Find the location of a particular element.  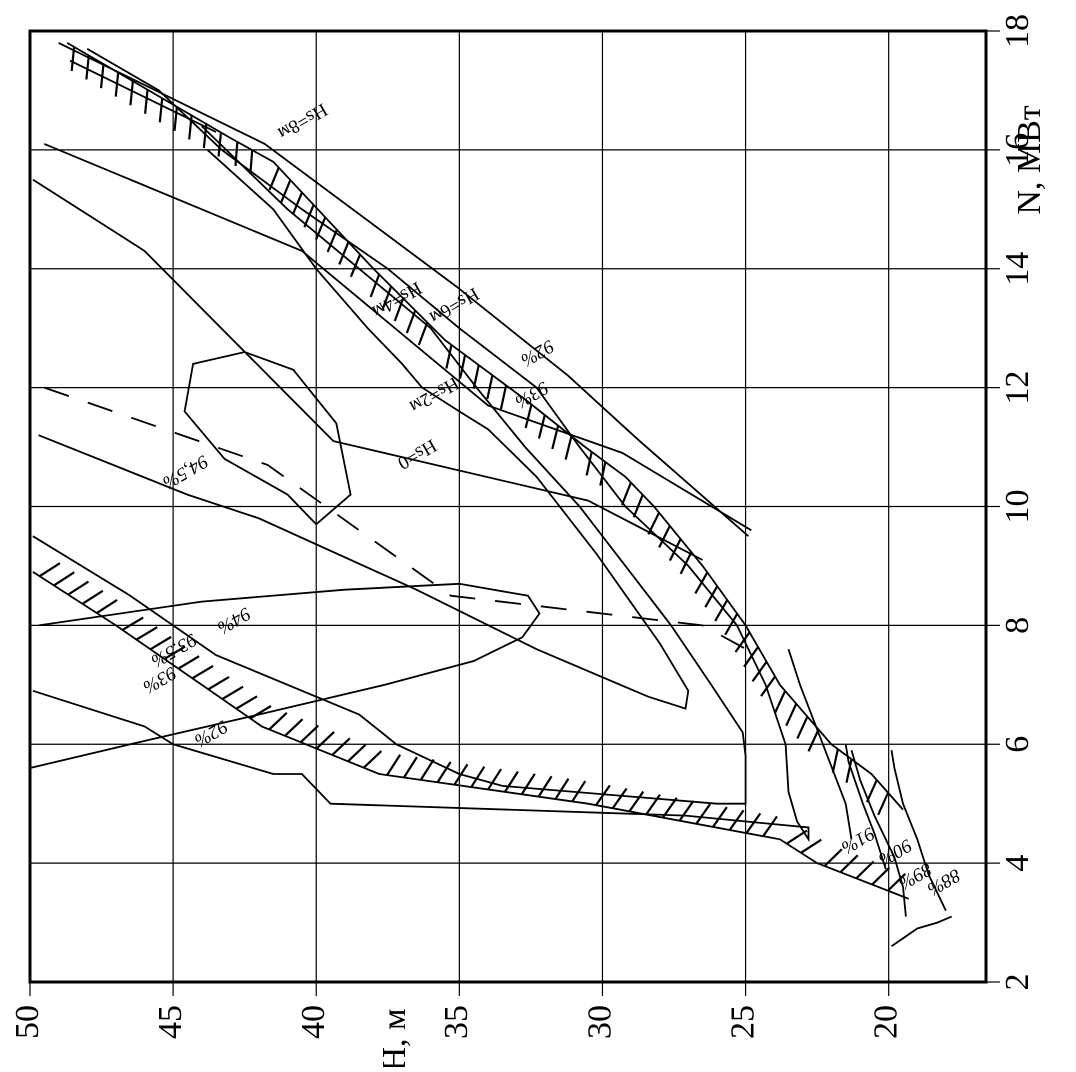

annotation-label: 94,5% is located at coordinates (185, 471).